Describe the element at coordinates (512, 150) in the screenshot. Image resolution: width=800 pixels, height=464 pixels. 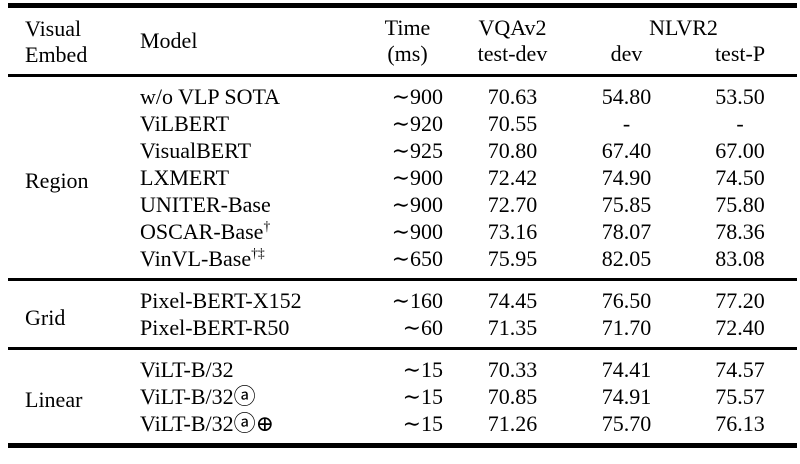
I see `vqav2-testdev-value: 70.80` at that location.